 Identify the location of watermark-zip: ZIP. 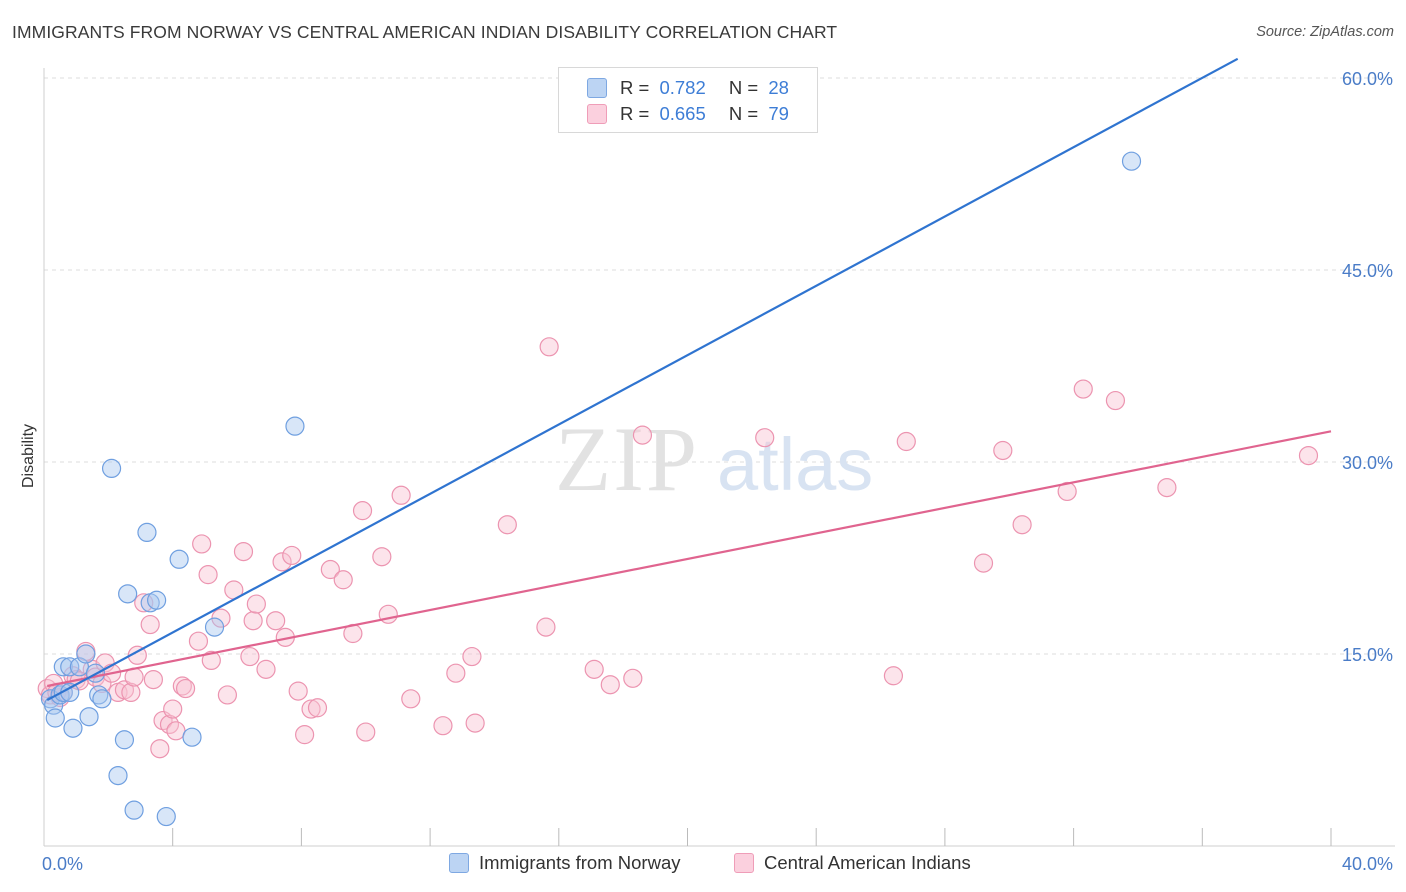
(627, 459).